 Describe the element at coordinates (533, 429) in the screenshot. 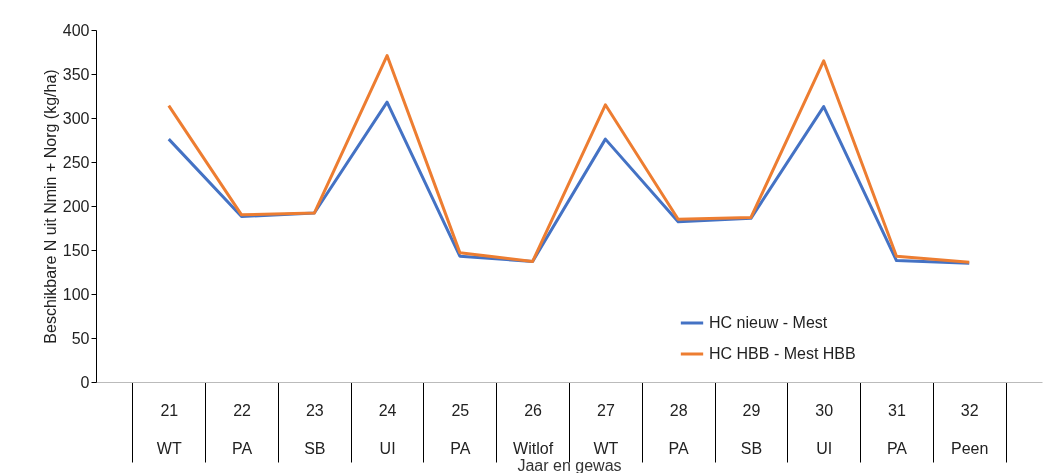

I see `category-label: 26 Witlof` at that location.